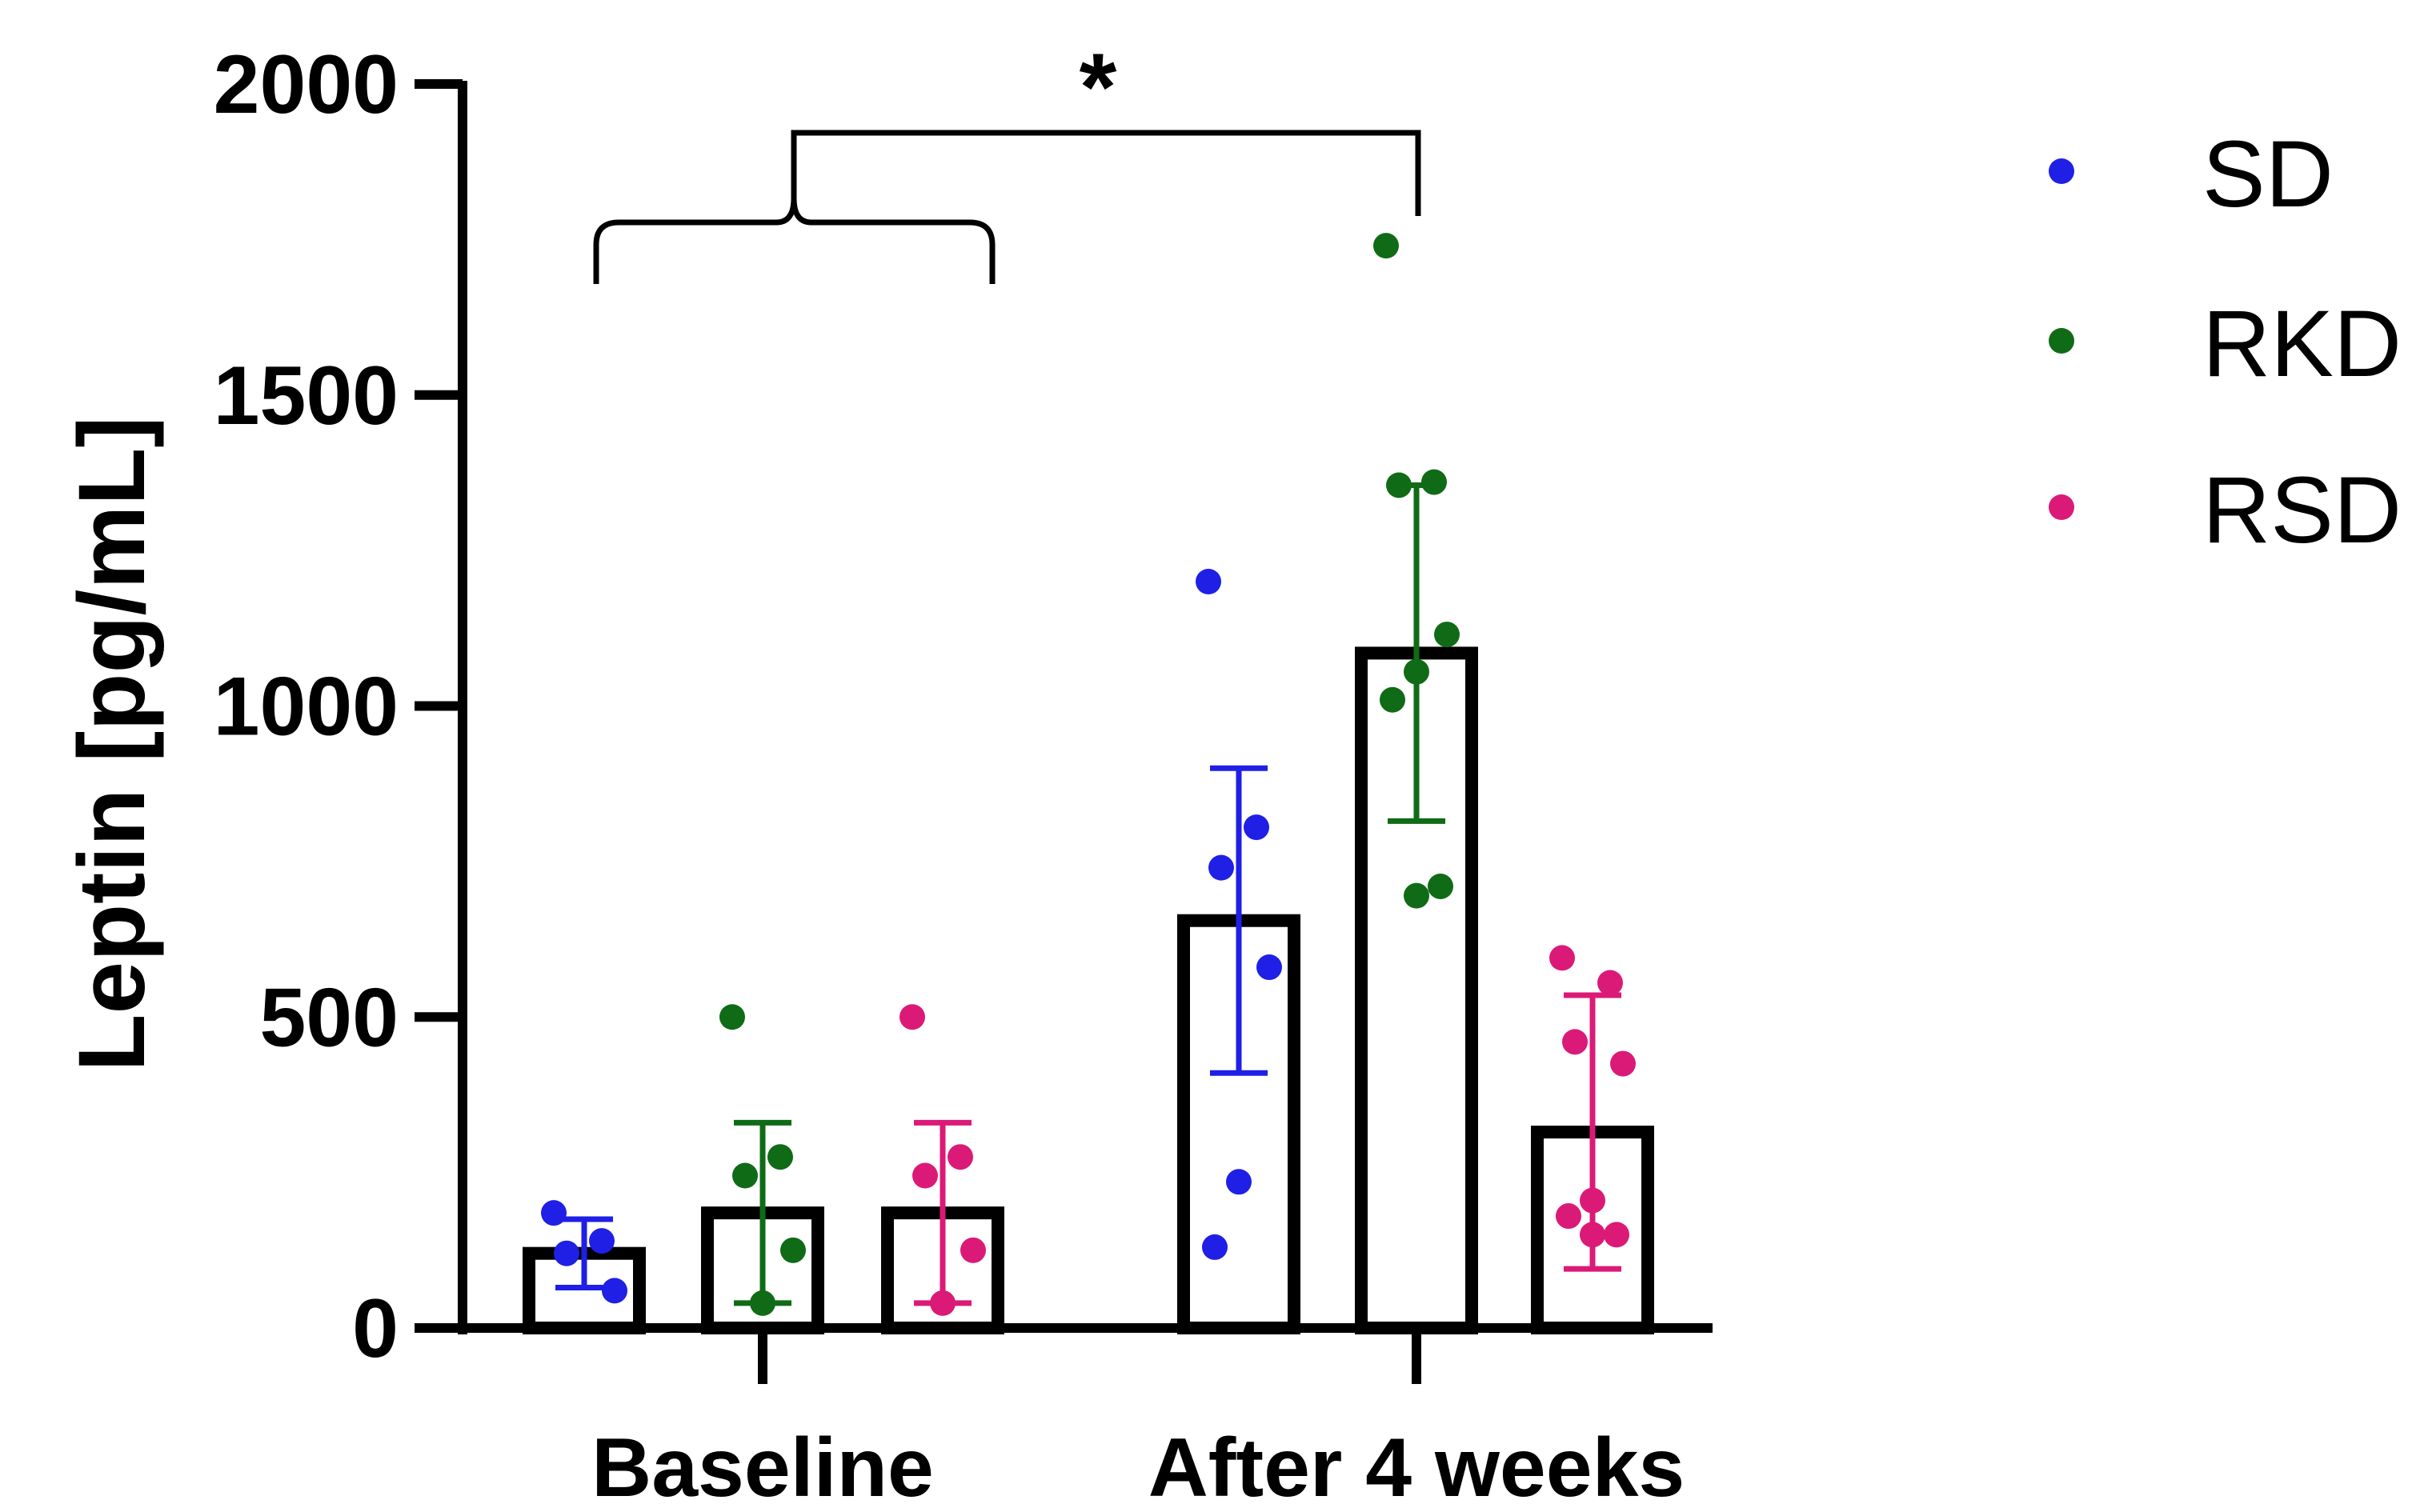  I want to click on y-tick-label: 2000, so click(307, 84).